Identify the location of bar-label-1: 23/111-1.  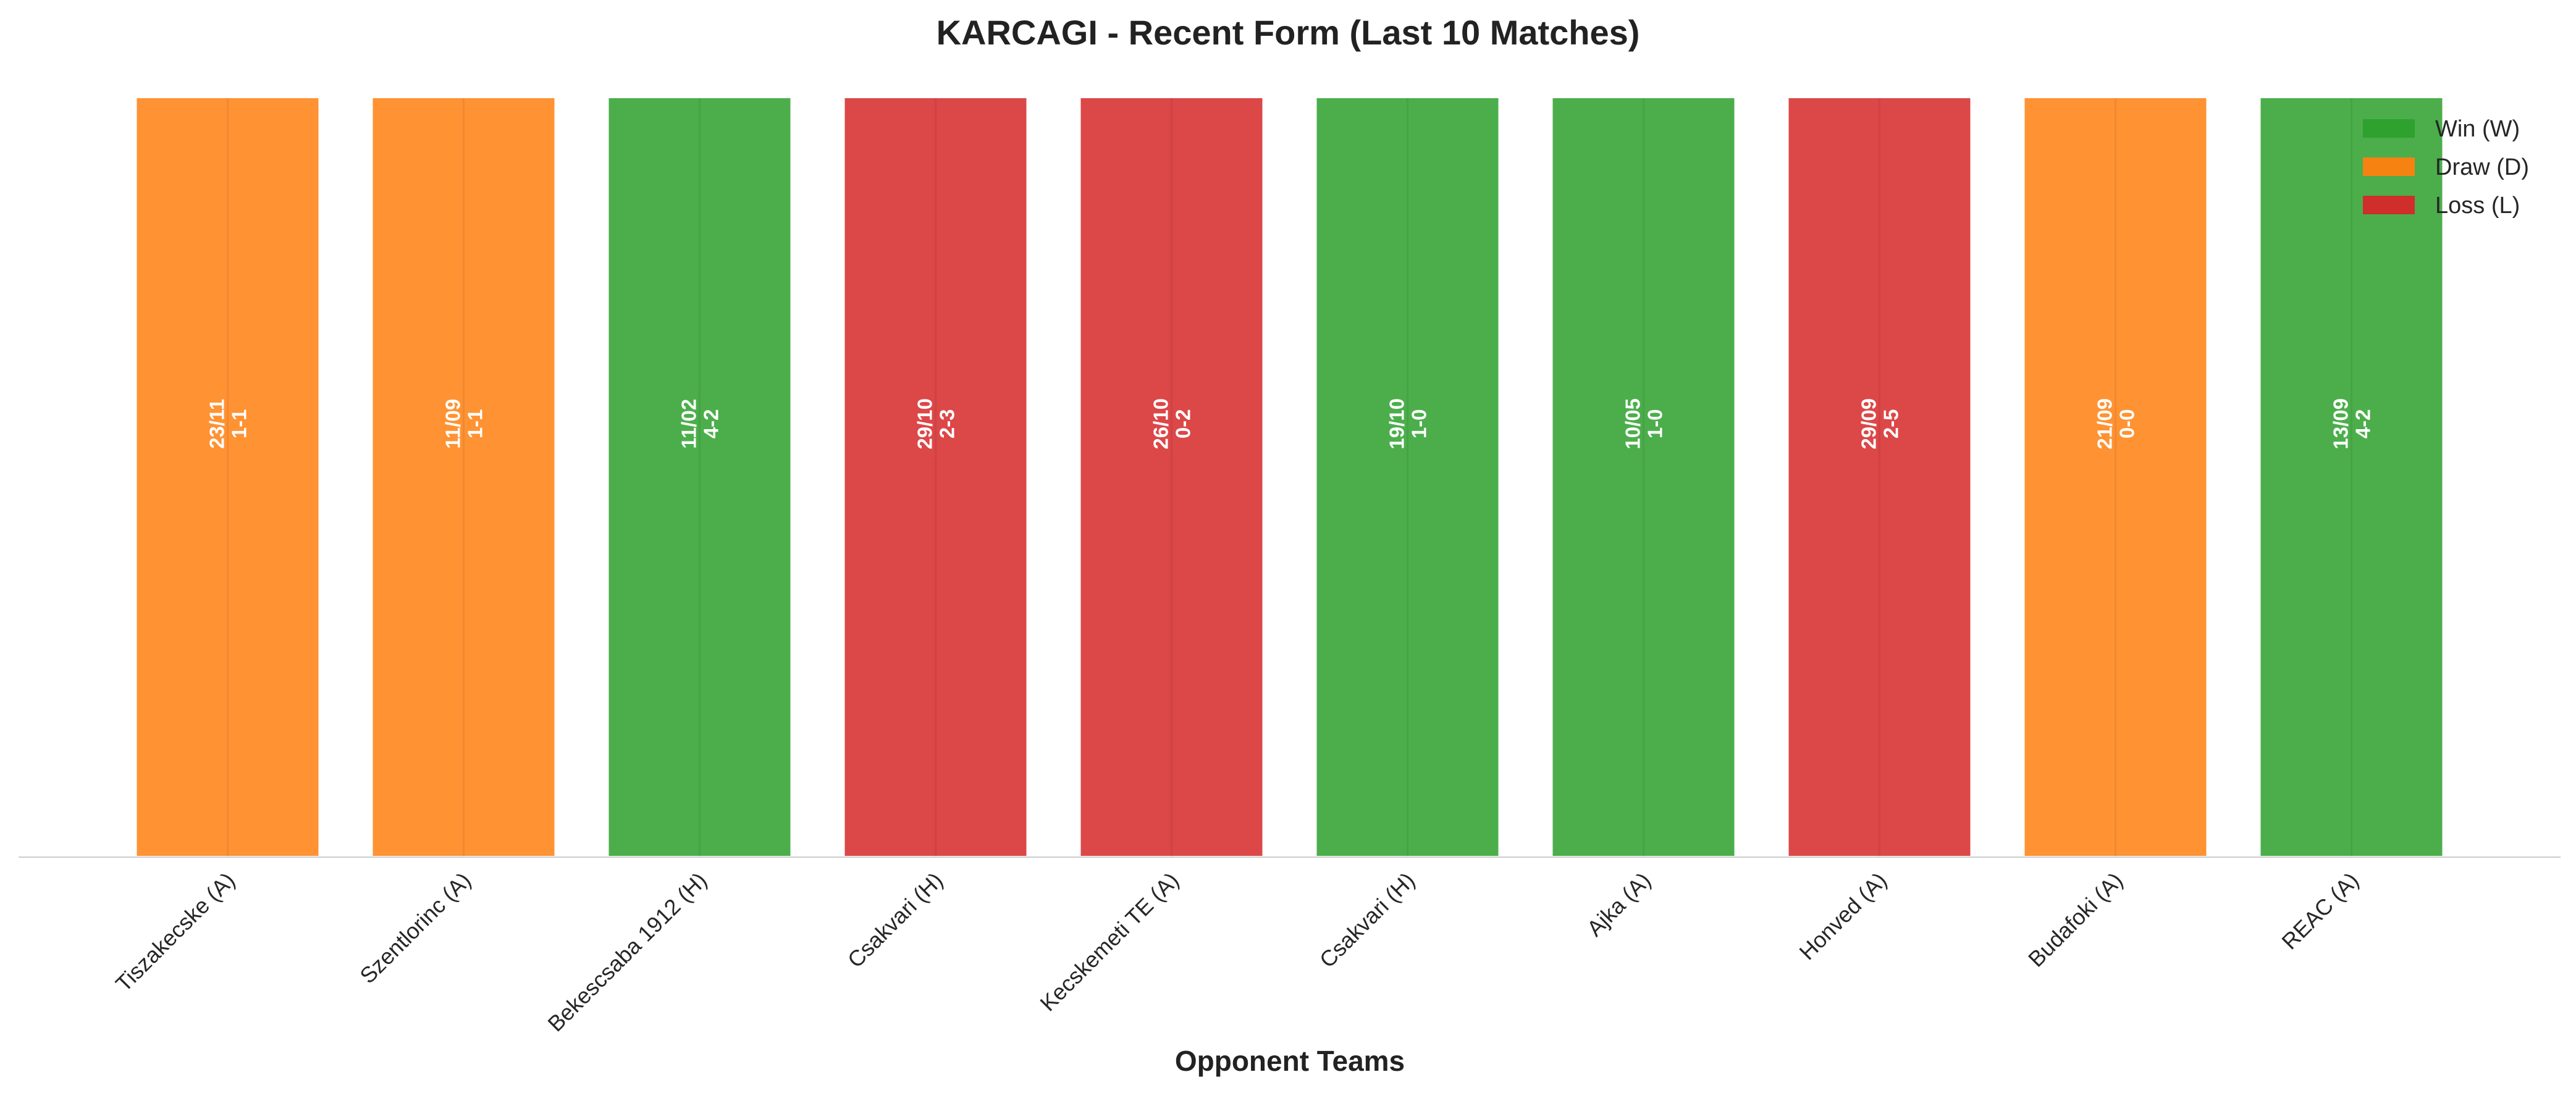
(228, 424).